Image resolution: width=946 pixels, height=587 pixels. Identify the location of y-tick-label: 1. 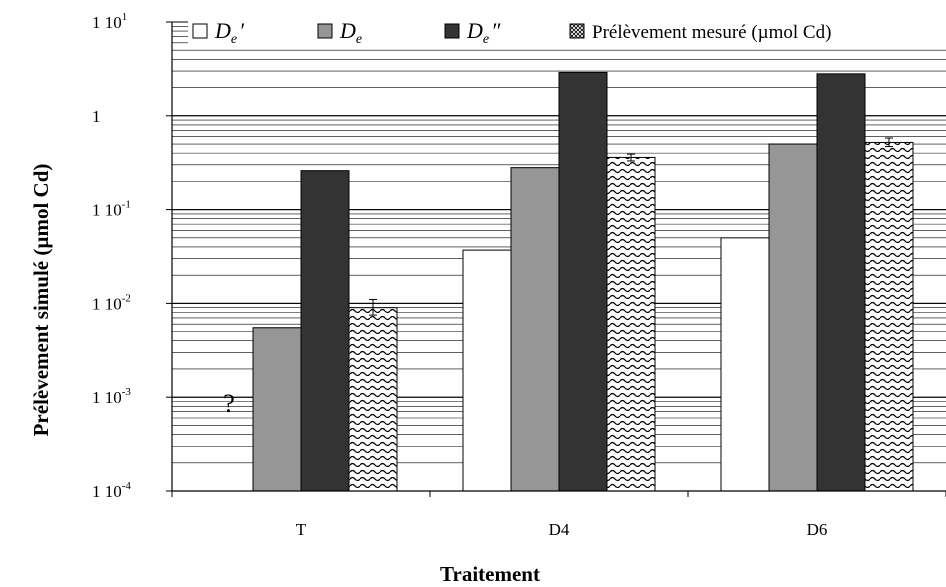
(96, 116).